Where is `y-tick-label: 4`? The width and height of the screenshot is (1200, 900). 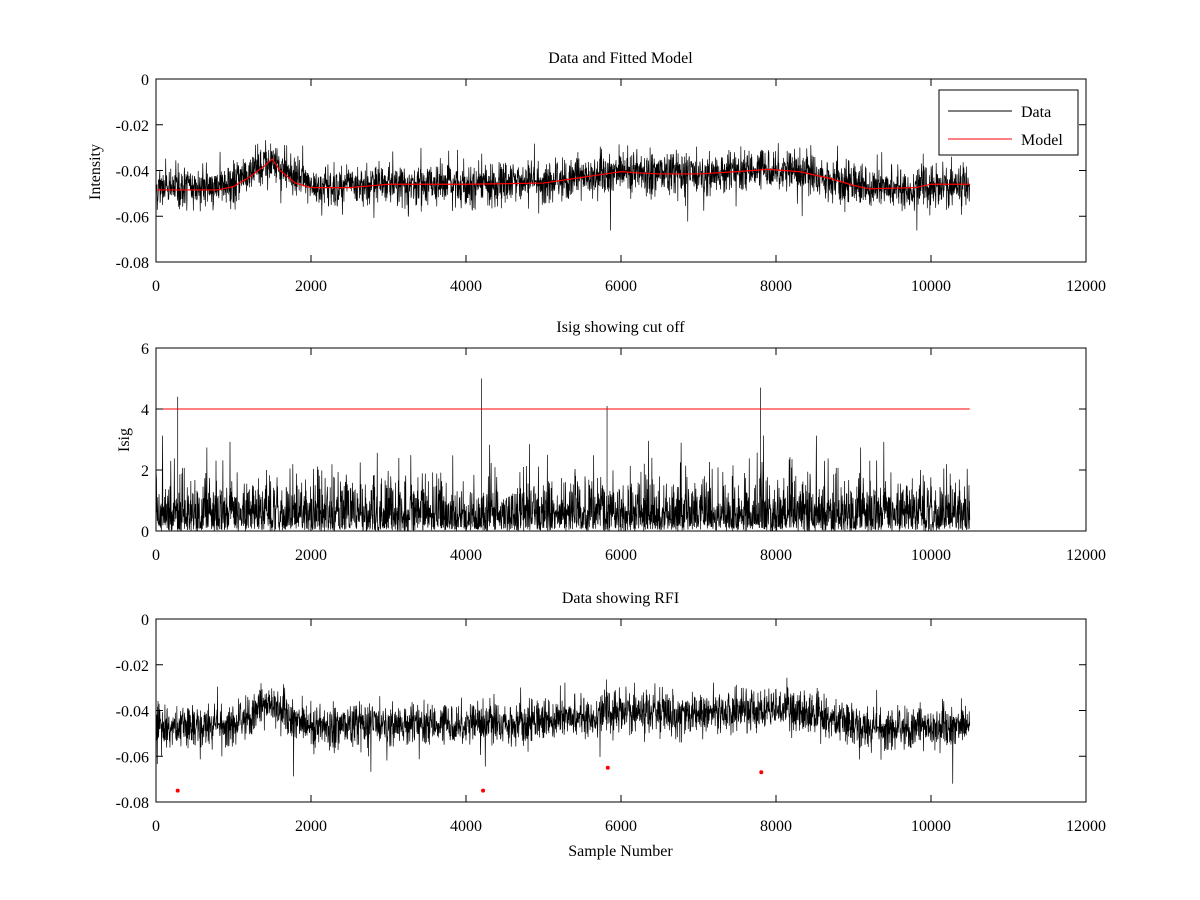
y-tick-label: 4 is located at coordinates (145, 410).